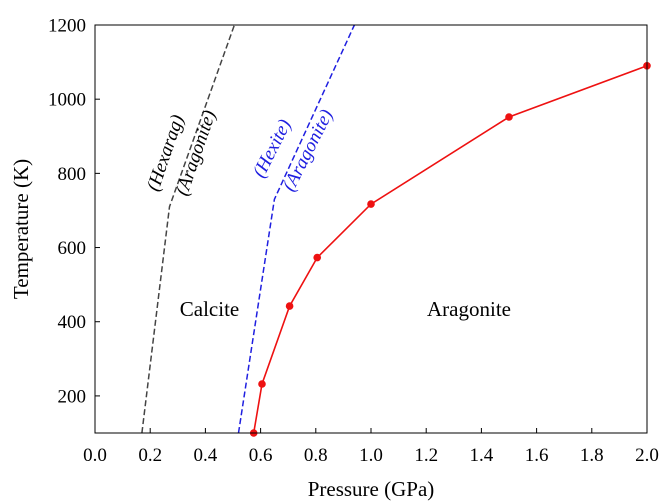 Image resolution: width=660 pixels, height=504 pixels. Describe the element at coordinates (67, 26) in the screenshot. I see `y-tick-label: 1200` at that location.